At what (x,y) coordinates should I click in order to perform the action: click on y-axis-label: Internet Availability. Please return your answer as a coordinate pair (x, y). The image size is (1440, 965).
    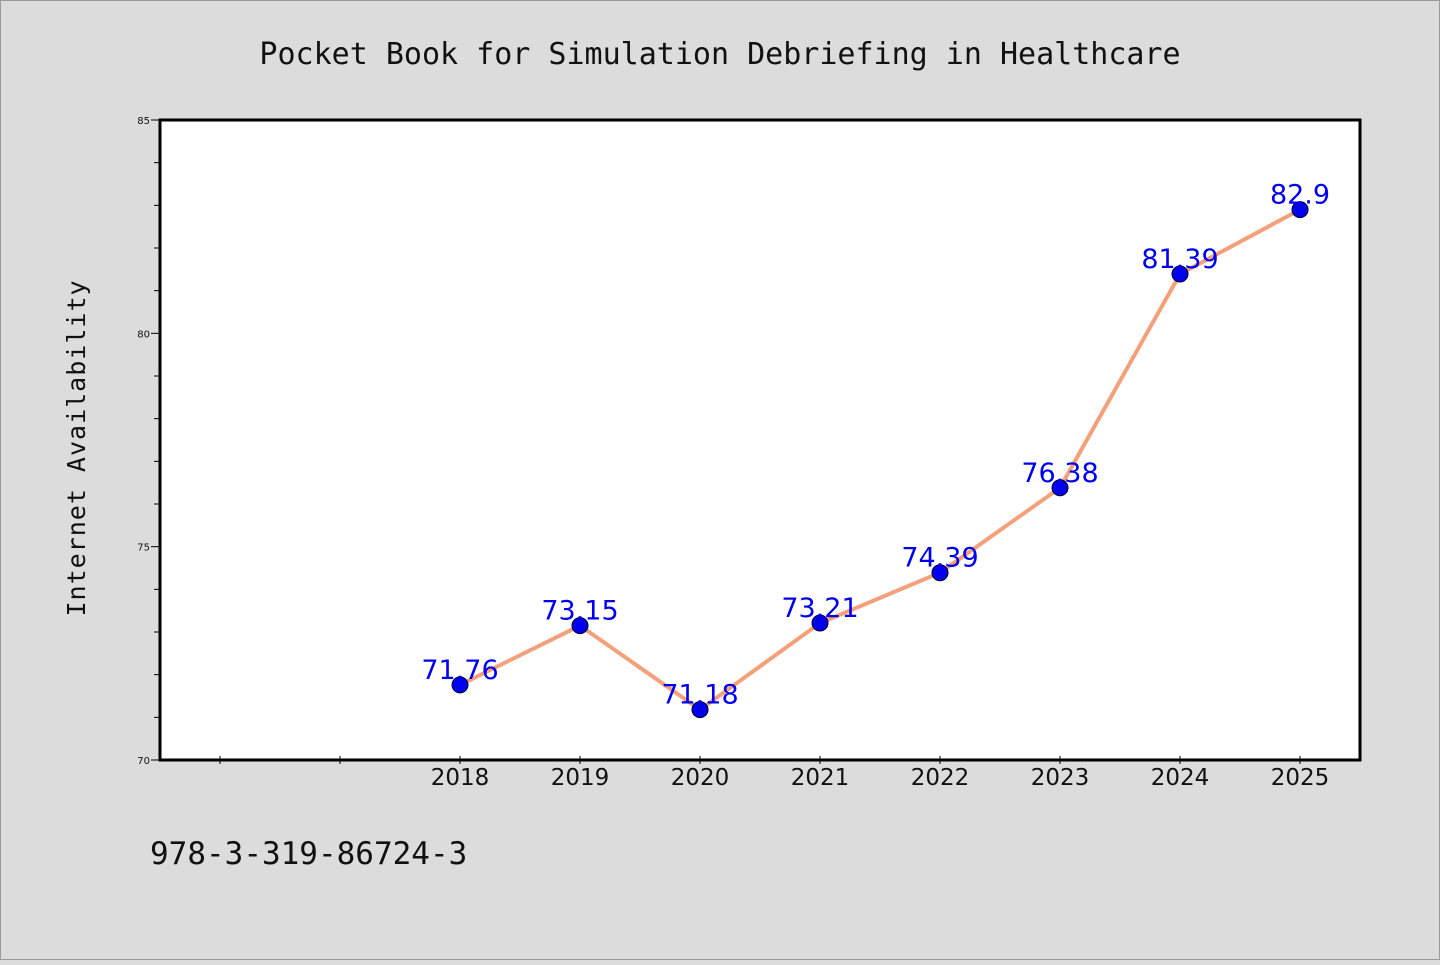
    Looking at the image, I should click on (76, 447).